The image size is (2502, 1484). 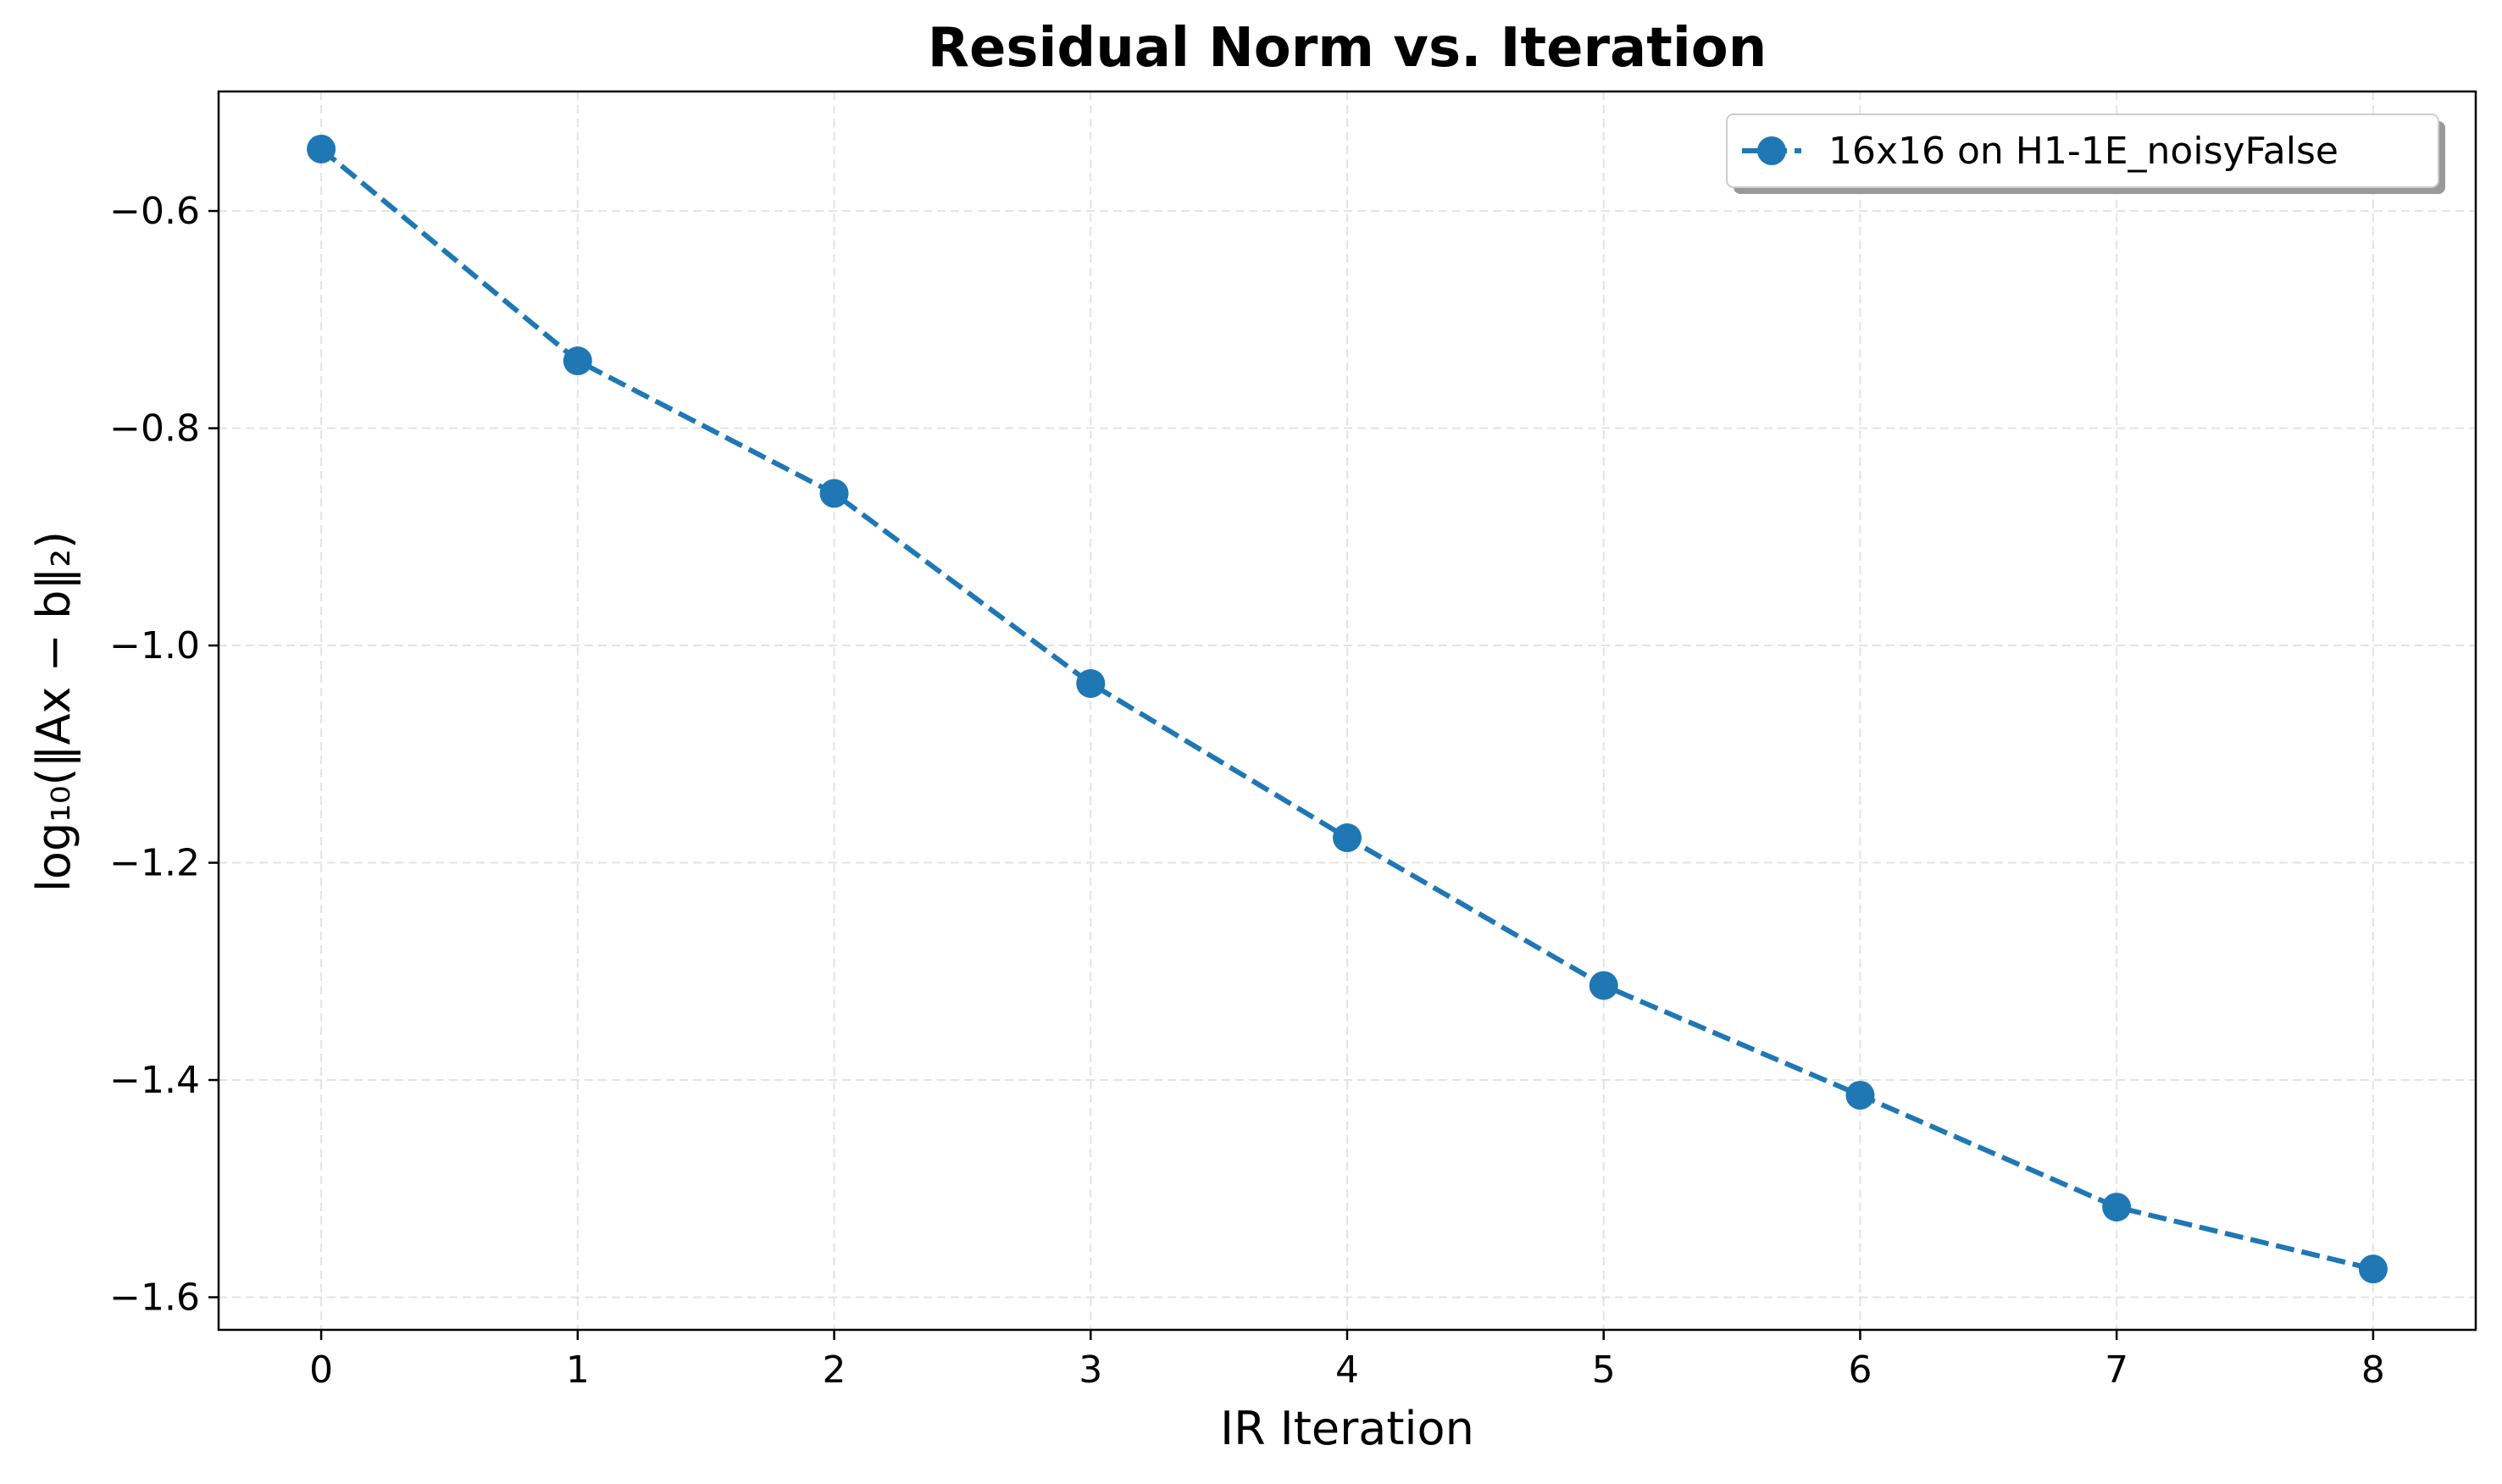 What do you see at coordinates (2116, 1370) in the screenshot?
I see `x-tick-label: 7` at bounding box center [2116, 1370].